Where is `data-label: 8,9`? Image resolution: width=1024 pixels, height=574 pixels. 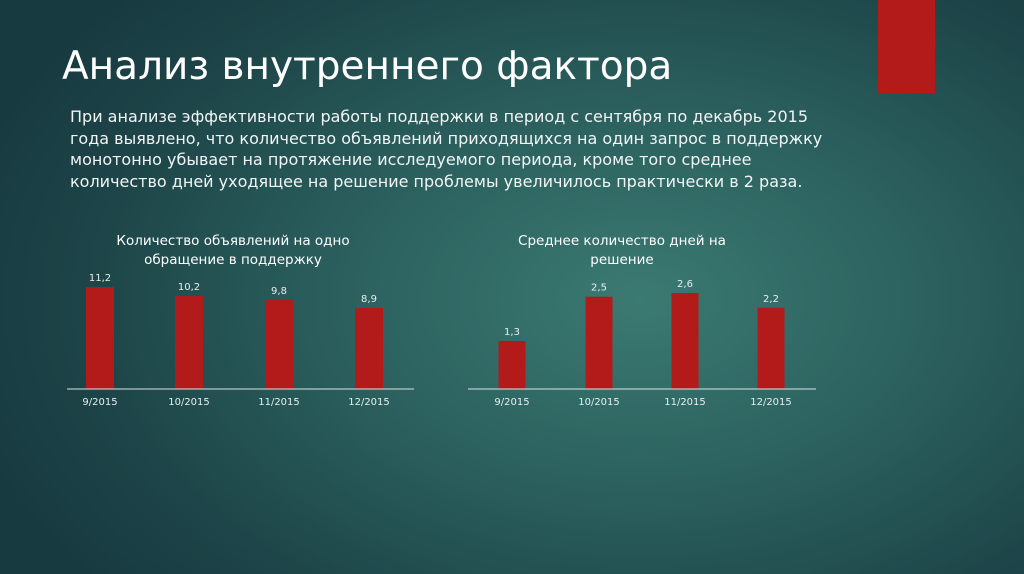 data-label: 8,9 is located at coordinates (369, 299).